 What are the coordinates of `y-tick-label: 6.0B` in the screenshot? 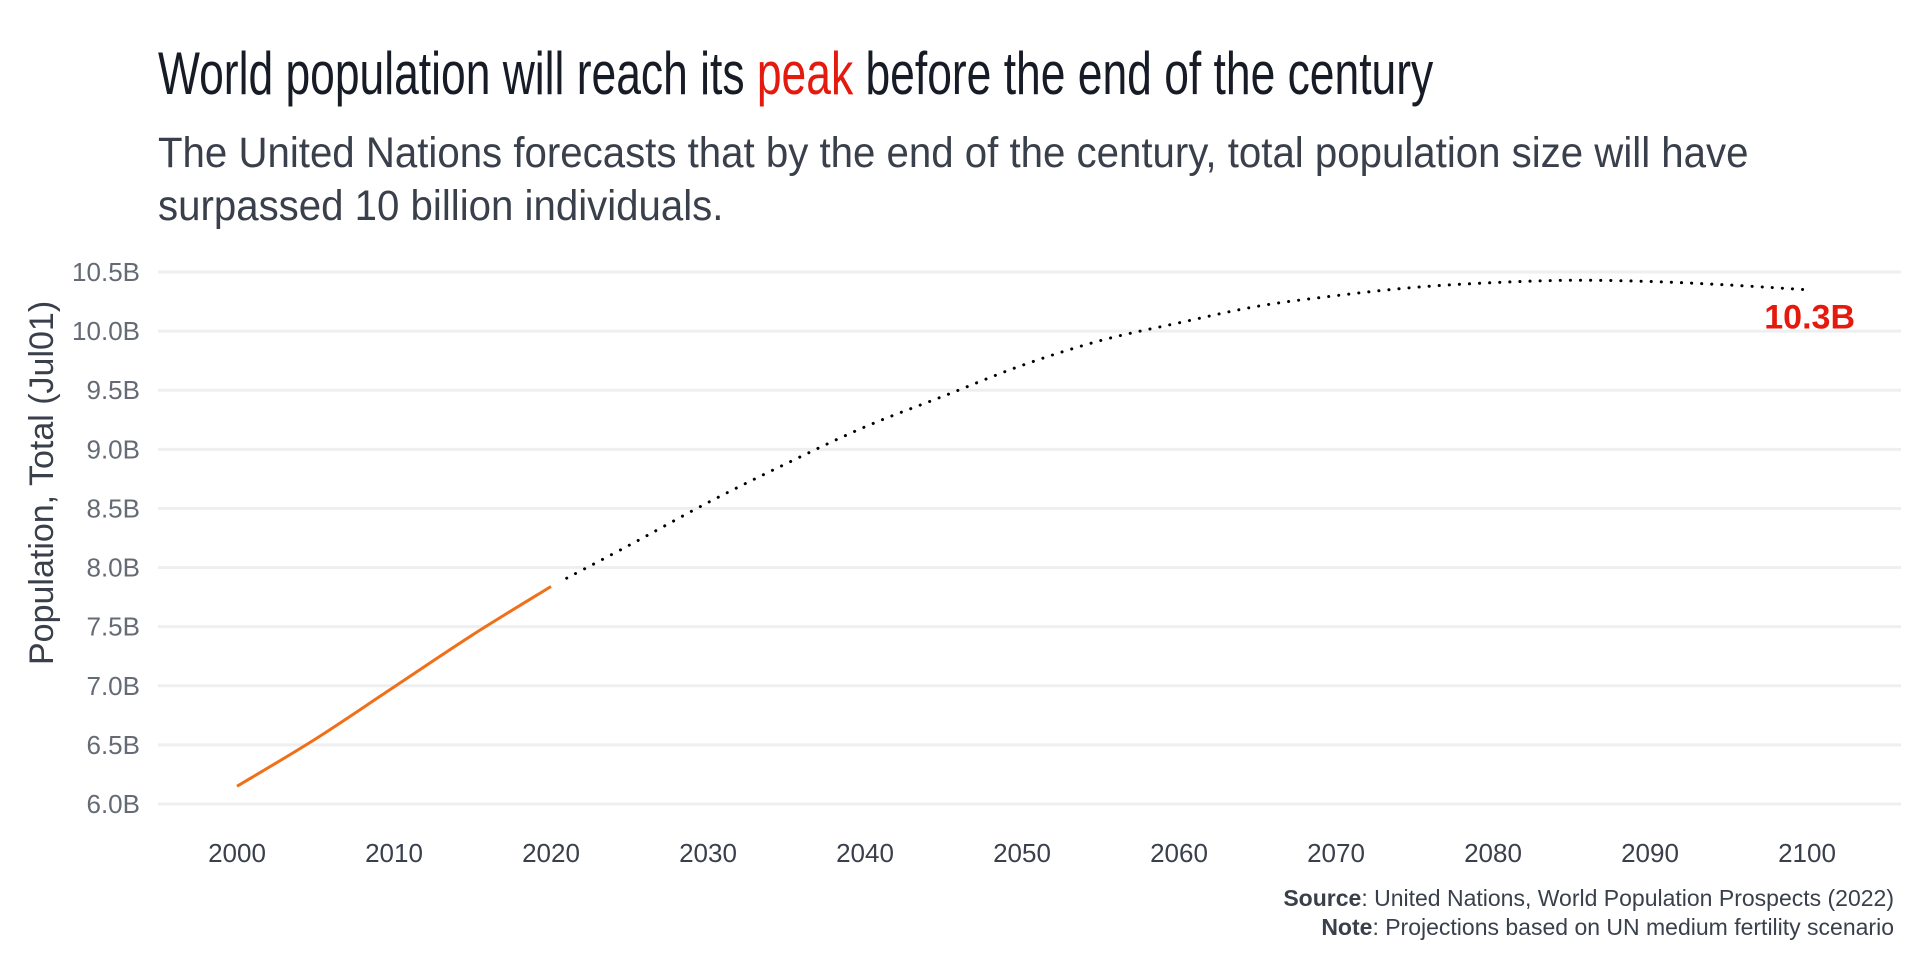 It's located at (114, 804).